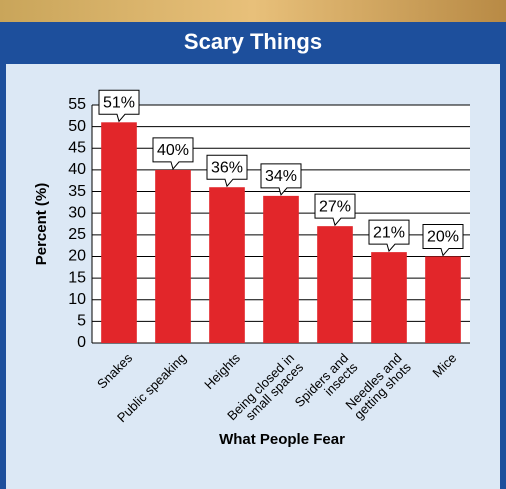  Describe the element at coordinates (41, 224) in the screenshot. I see `y-axis-title: Percent (%)` at that location.